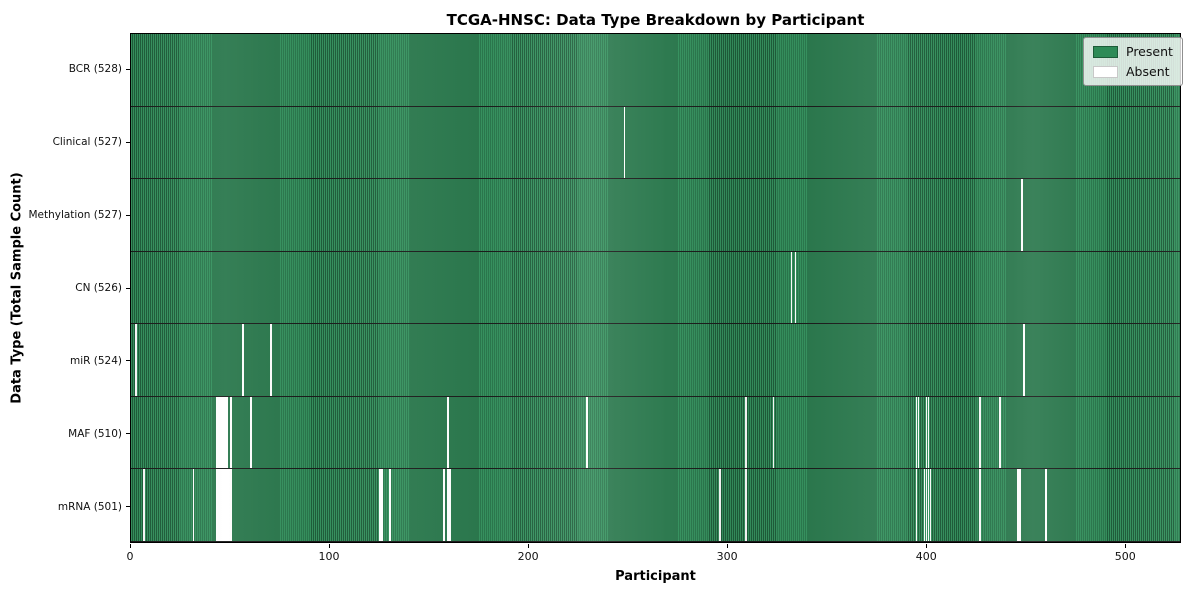 This screenshot has width=1200, height=600. Describe the element at coordinates (1125, 556) in the screenshot. I see `x-tick-label: 500` at that location.